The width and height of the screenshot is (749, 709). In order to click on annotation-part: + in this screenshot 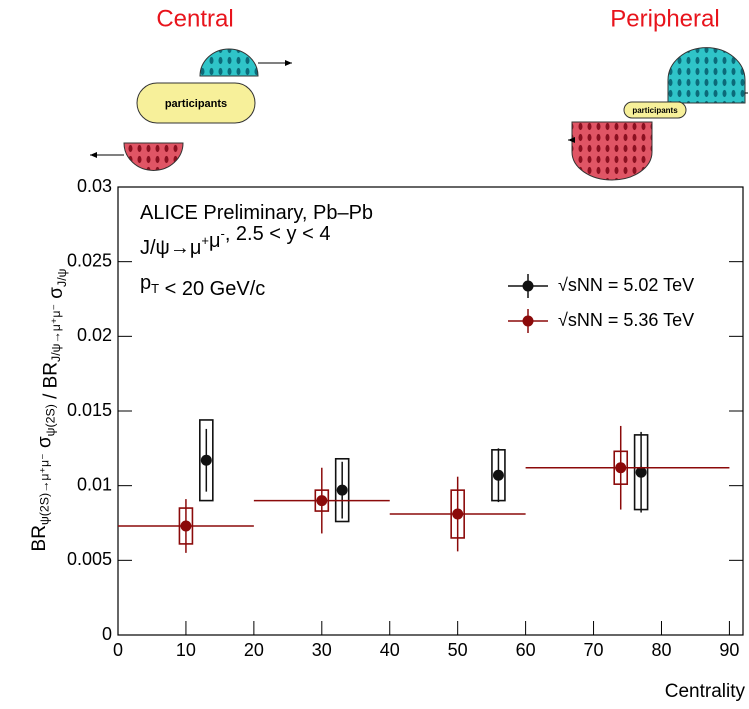, I will do `click(205, 240)`.